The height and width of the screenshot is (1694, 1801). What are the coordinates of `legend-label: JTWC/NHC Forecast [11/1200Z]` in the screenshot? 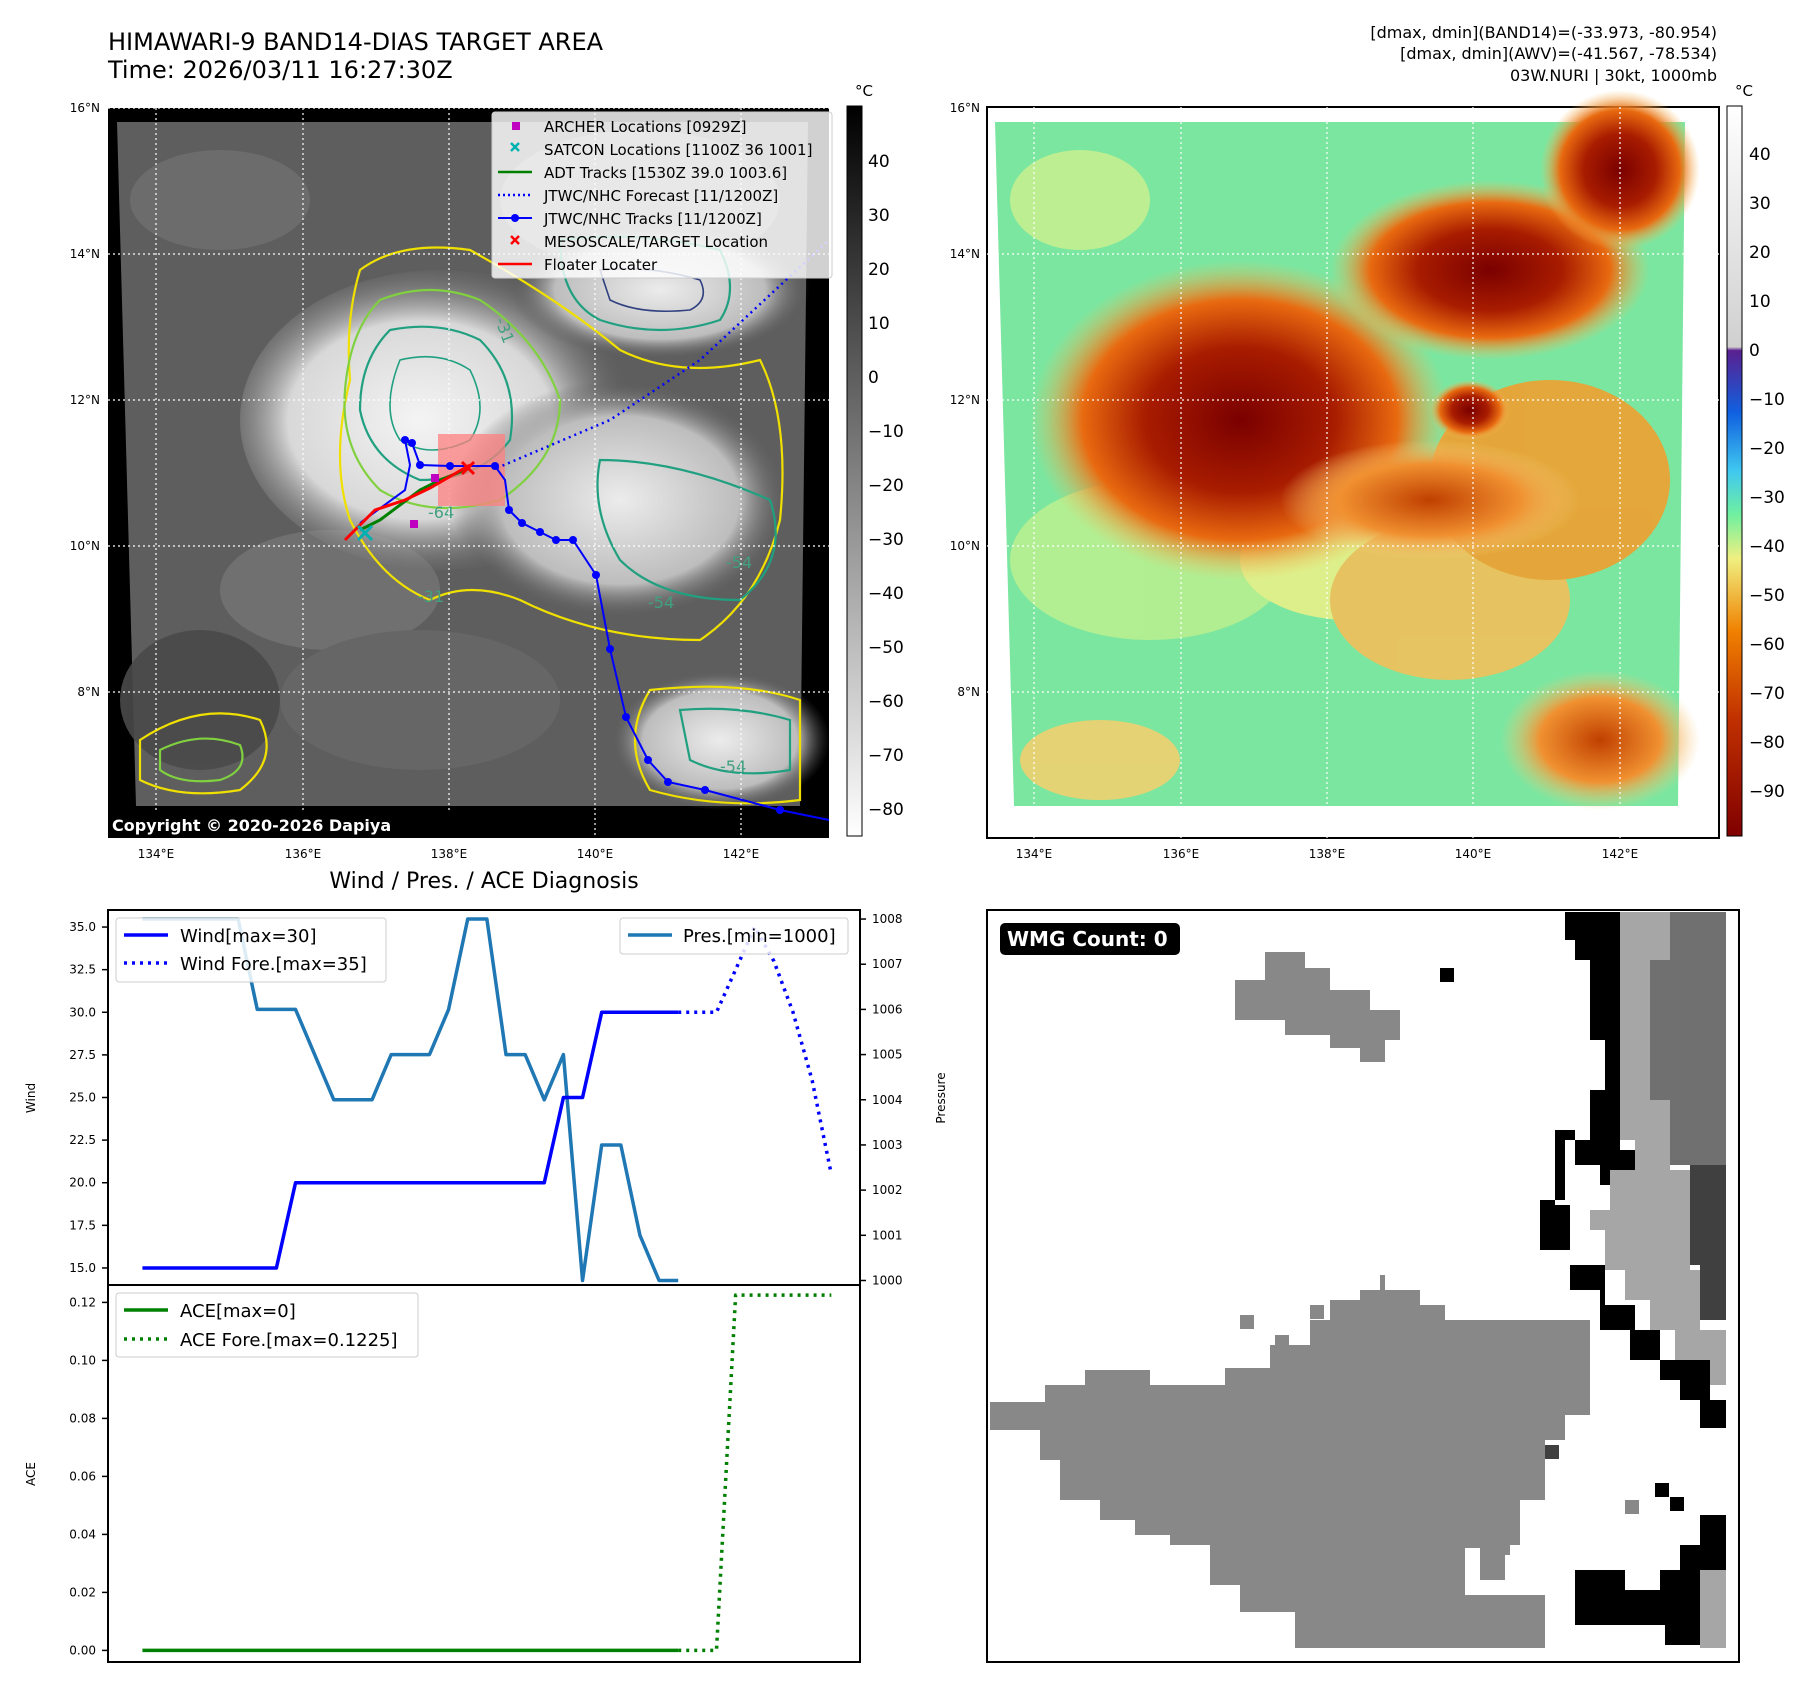 It's located at (660, 196).